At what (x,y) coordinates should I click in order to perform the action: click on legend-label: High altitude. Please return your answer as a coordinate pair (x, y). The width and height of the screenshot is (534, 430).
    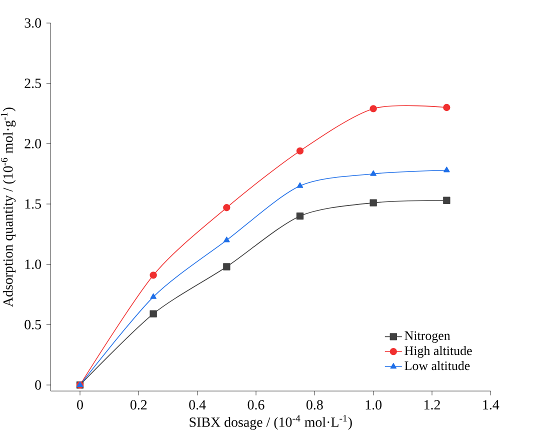
    Looking at the image, I should click on (438, 352).